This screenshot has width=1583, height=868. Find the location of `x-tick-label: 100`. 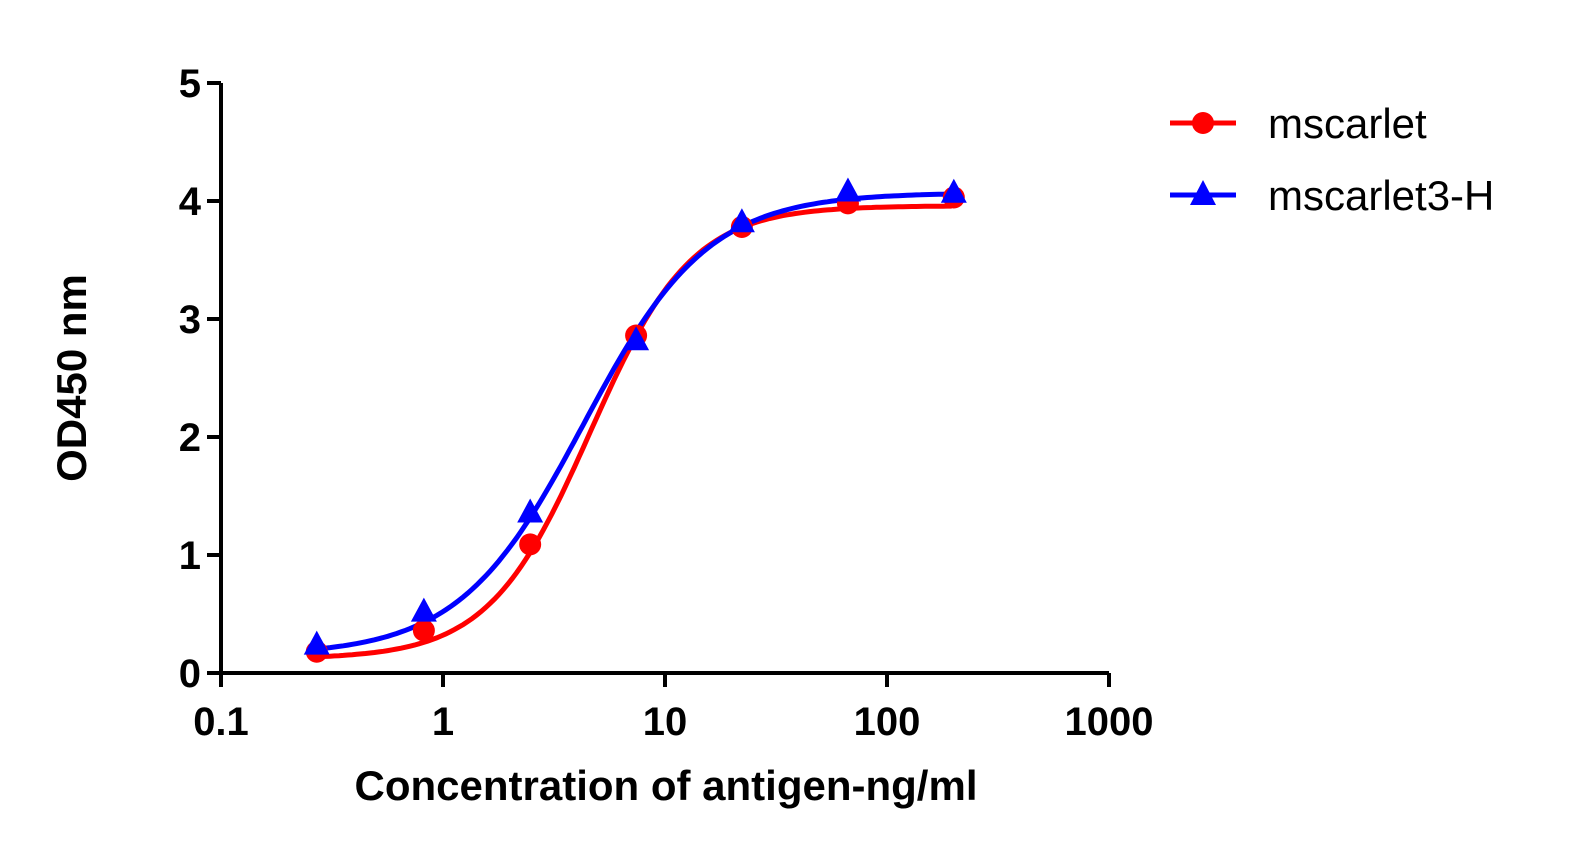

x-tick-label: 100 is located at coordinates (887, 722).